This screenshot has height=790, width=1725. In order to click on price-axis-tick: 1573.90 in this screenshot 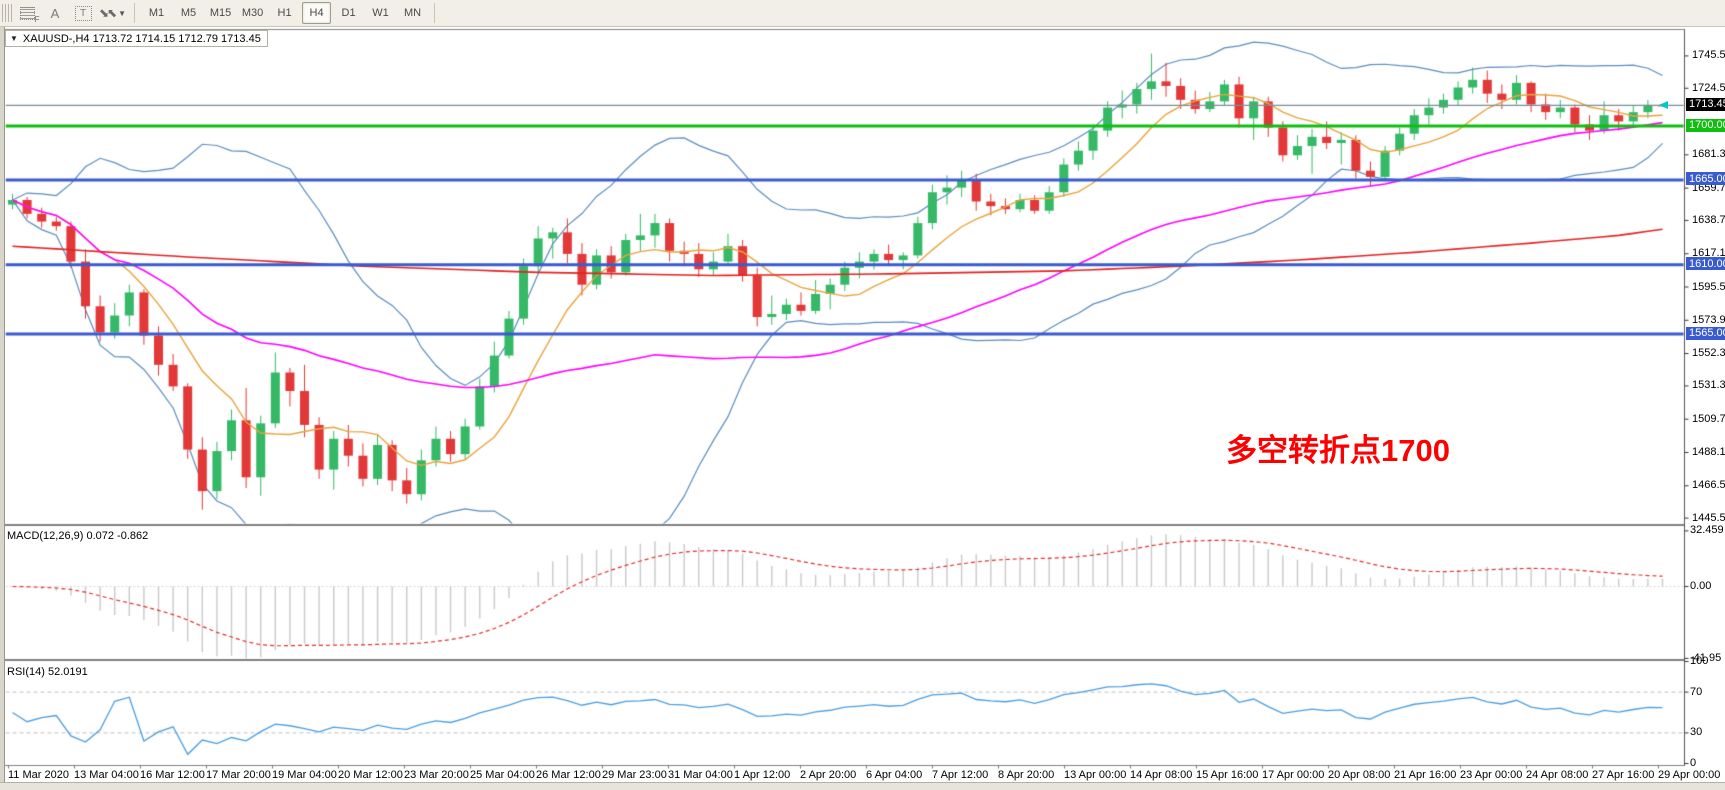, I will do `click(1708, 319)`.